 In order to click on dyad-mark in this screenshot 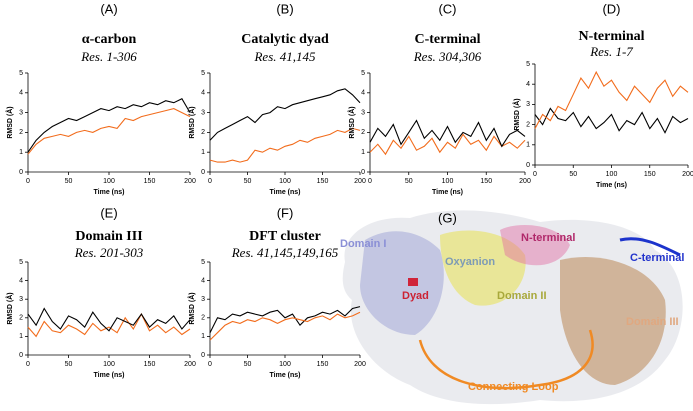, I will do `click(413, 282)`.